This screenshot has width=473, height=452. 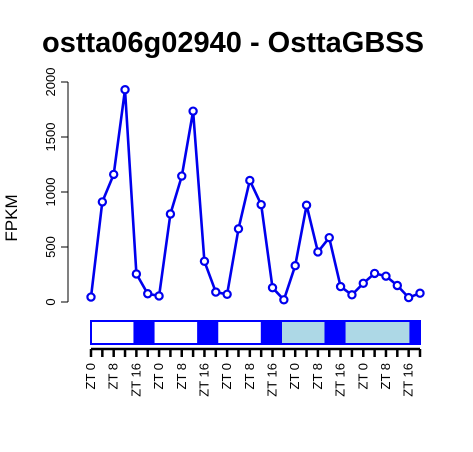 What do you see at coordinates (50, 82) in the screenshot?
I see `y-tick-label: 2000` at bounding box center [50, 82].